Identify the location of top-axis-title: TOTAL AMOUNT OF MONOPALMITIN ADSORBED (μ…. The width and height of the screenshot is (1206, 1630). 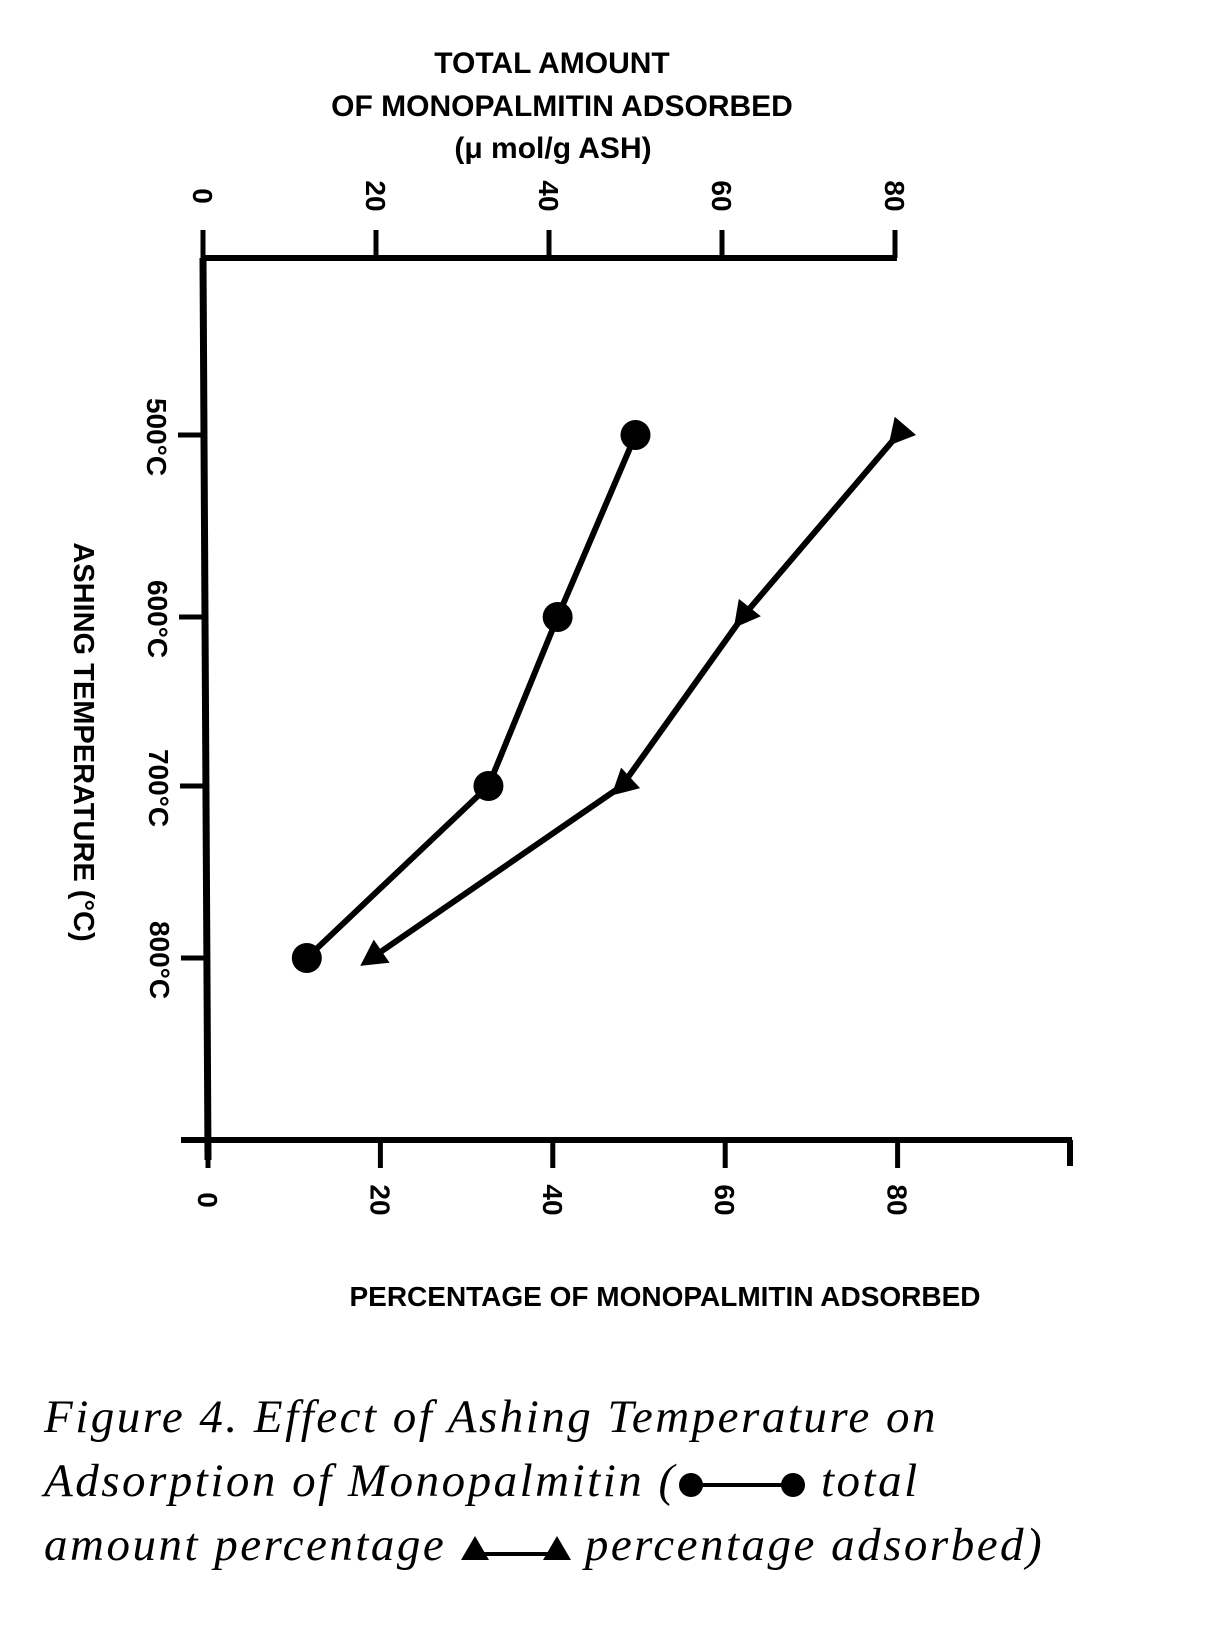
(562, 106).